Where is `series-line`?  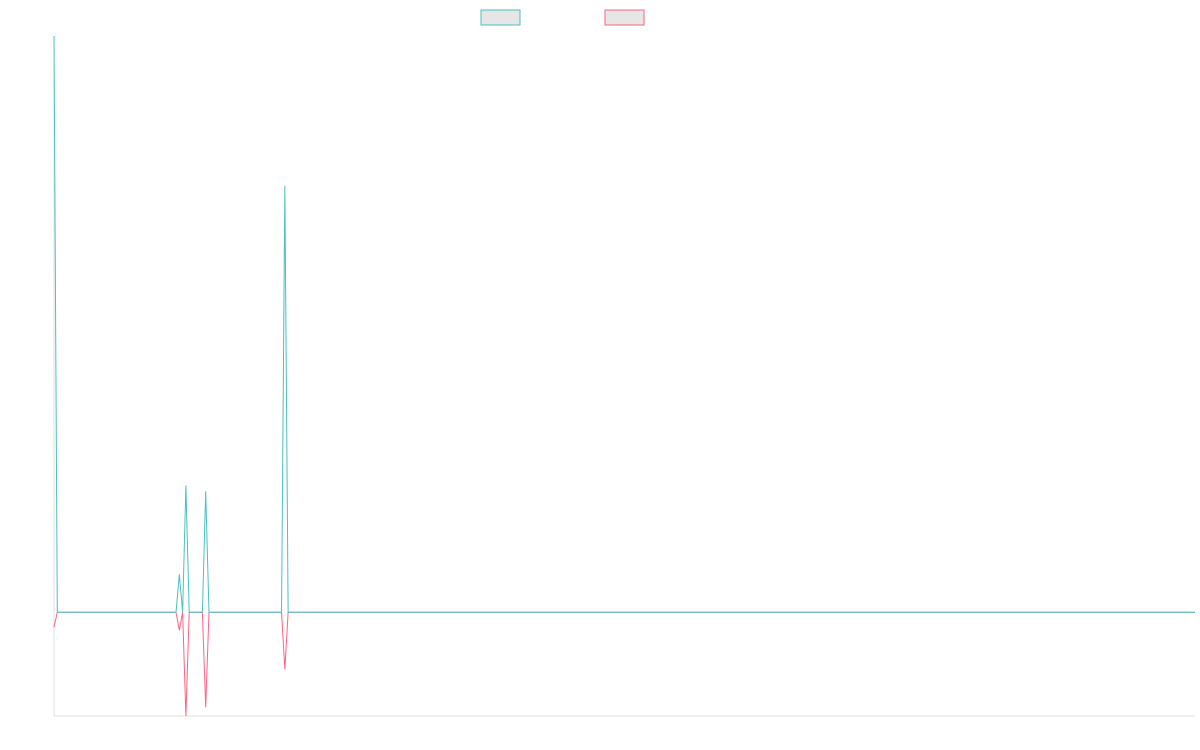
series-line is located at coordinates (624, 664).